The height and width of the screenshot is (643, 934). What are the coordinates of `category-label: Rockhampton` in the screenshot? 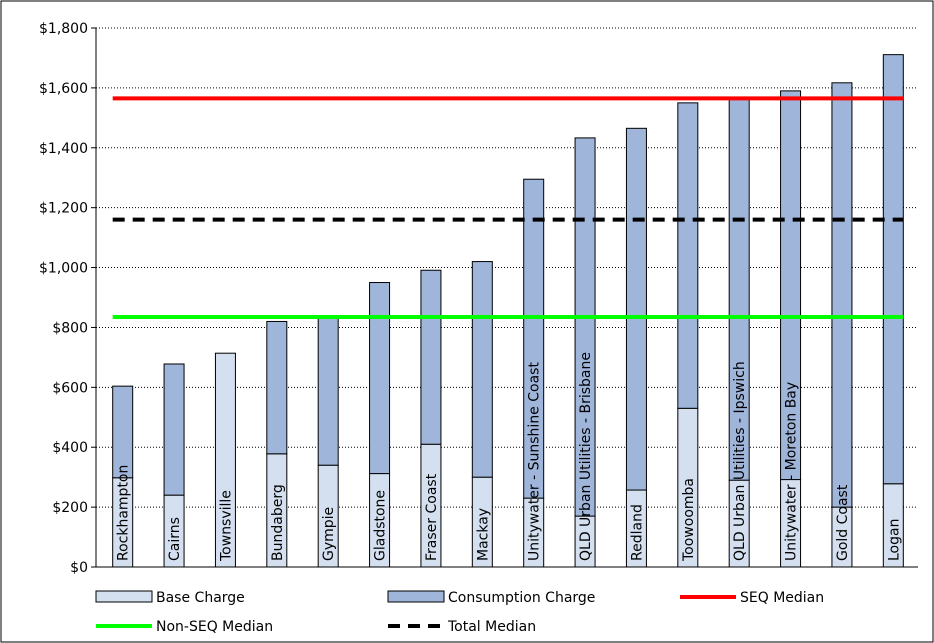 It's located at (124, 513).